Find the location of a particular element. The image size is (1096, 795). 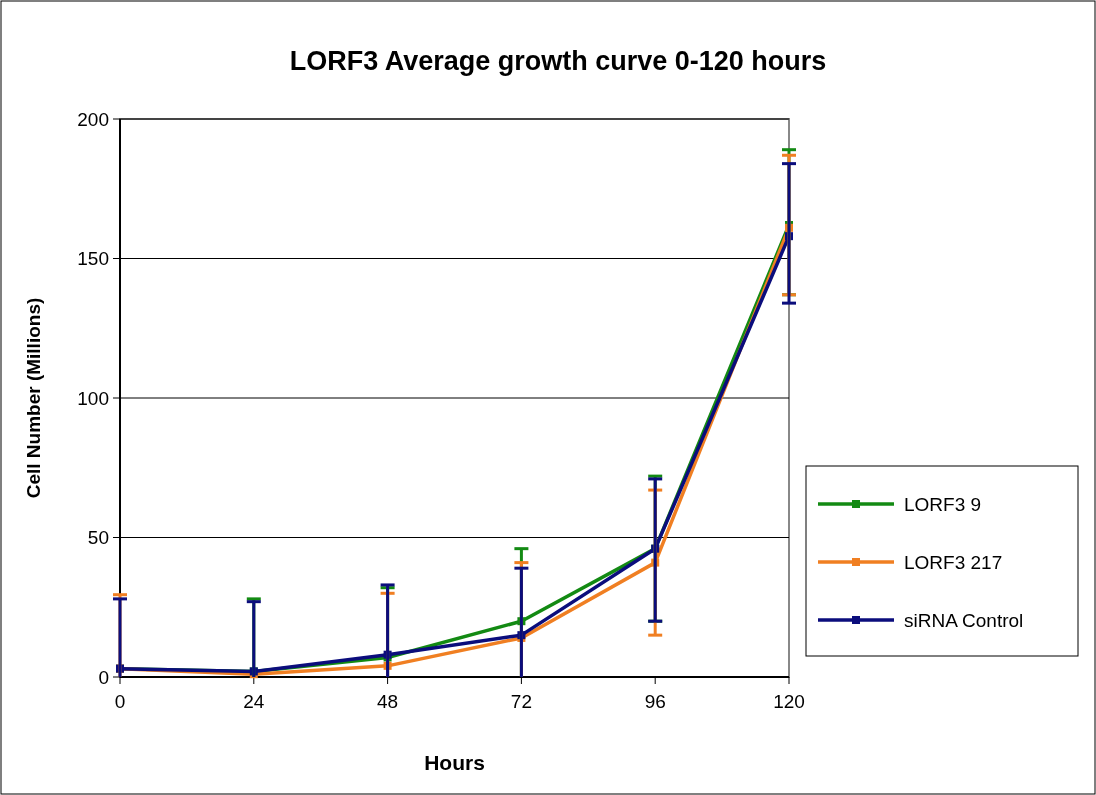

x-tick-label: 48 is located at coordinates (388, 701).